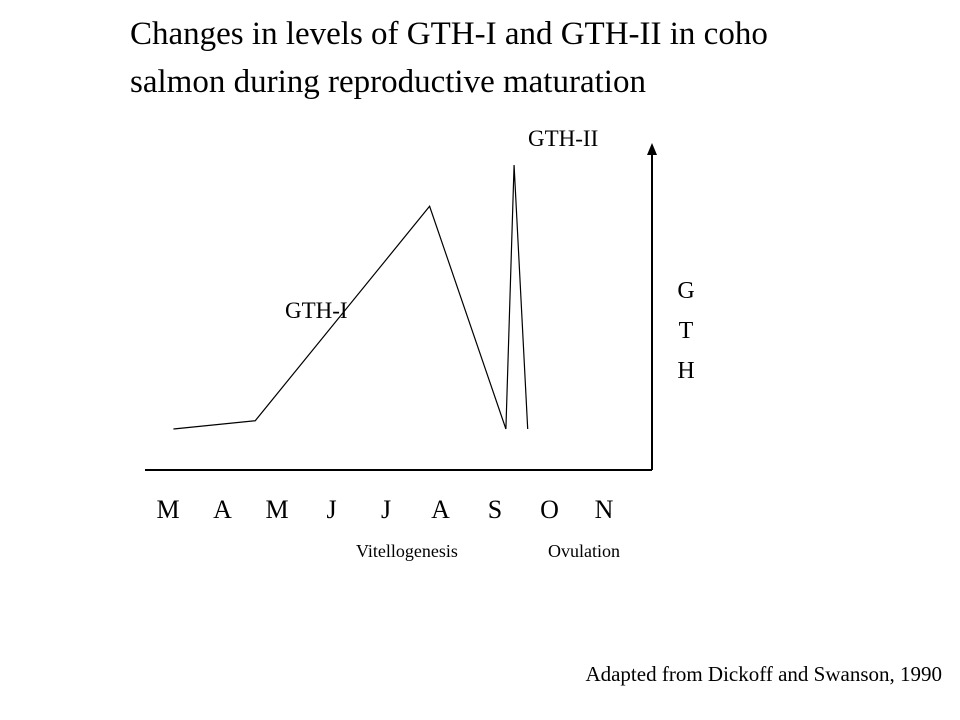  Describe the element at coordinates (407, 551) in the screenshot. I see `annotation-vitellogenesis: Vitellogenesis` at that location.